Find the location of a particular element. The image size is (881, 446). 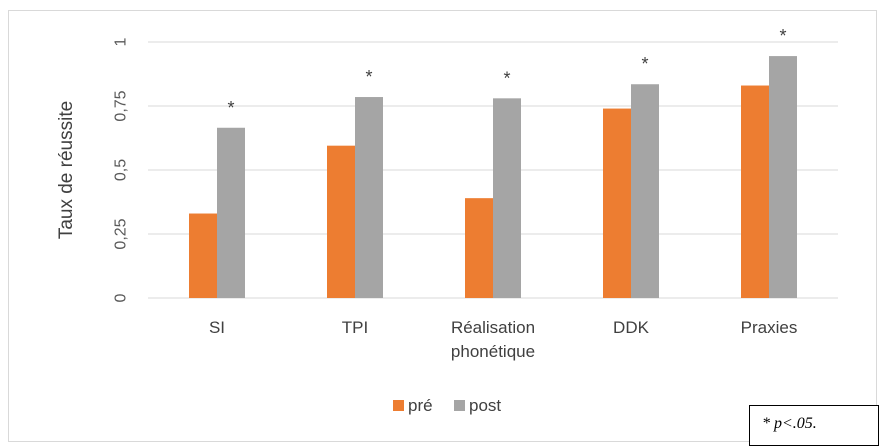

legend-swatch-post is located at coordinates (459, 405).